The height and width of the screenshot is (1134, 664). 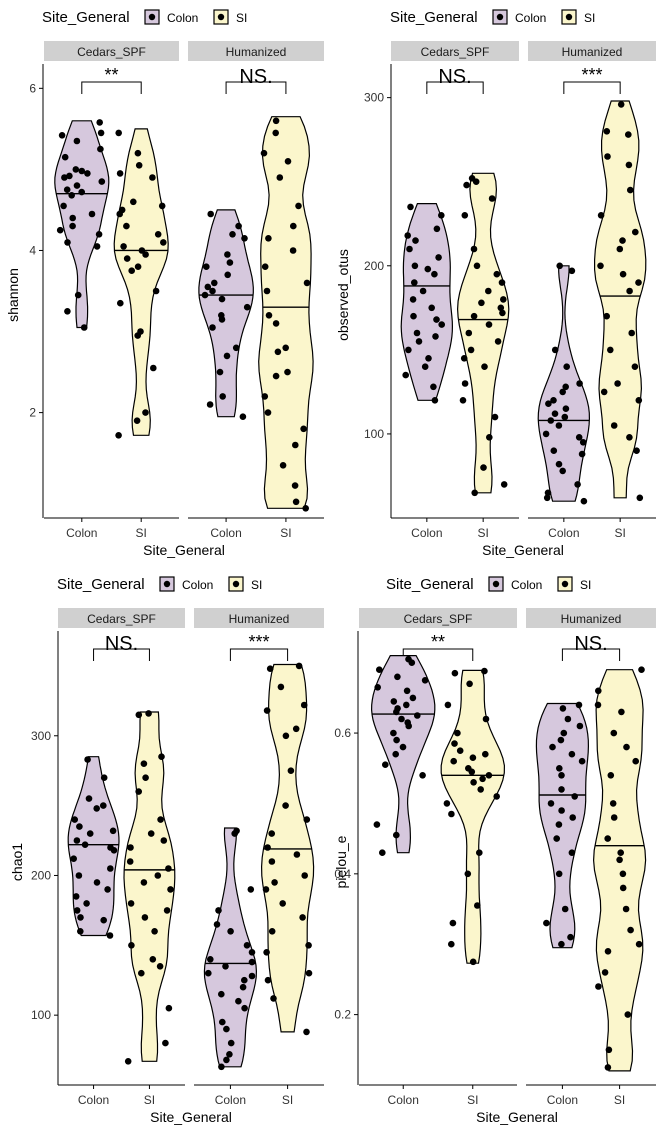 I want to click on y-tick-label: 4, so click(x=32, y=250).